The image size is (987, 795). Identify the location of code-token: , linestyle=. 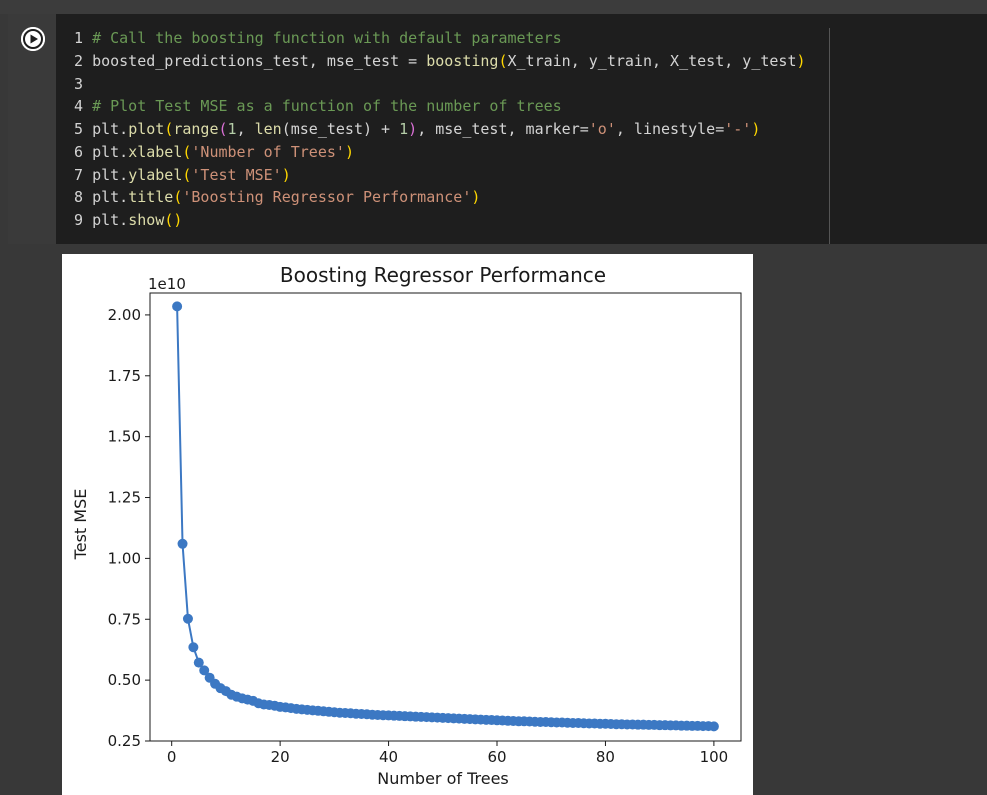
(670, 129).